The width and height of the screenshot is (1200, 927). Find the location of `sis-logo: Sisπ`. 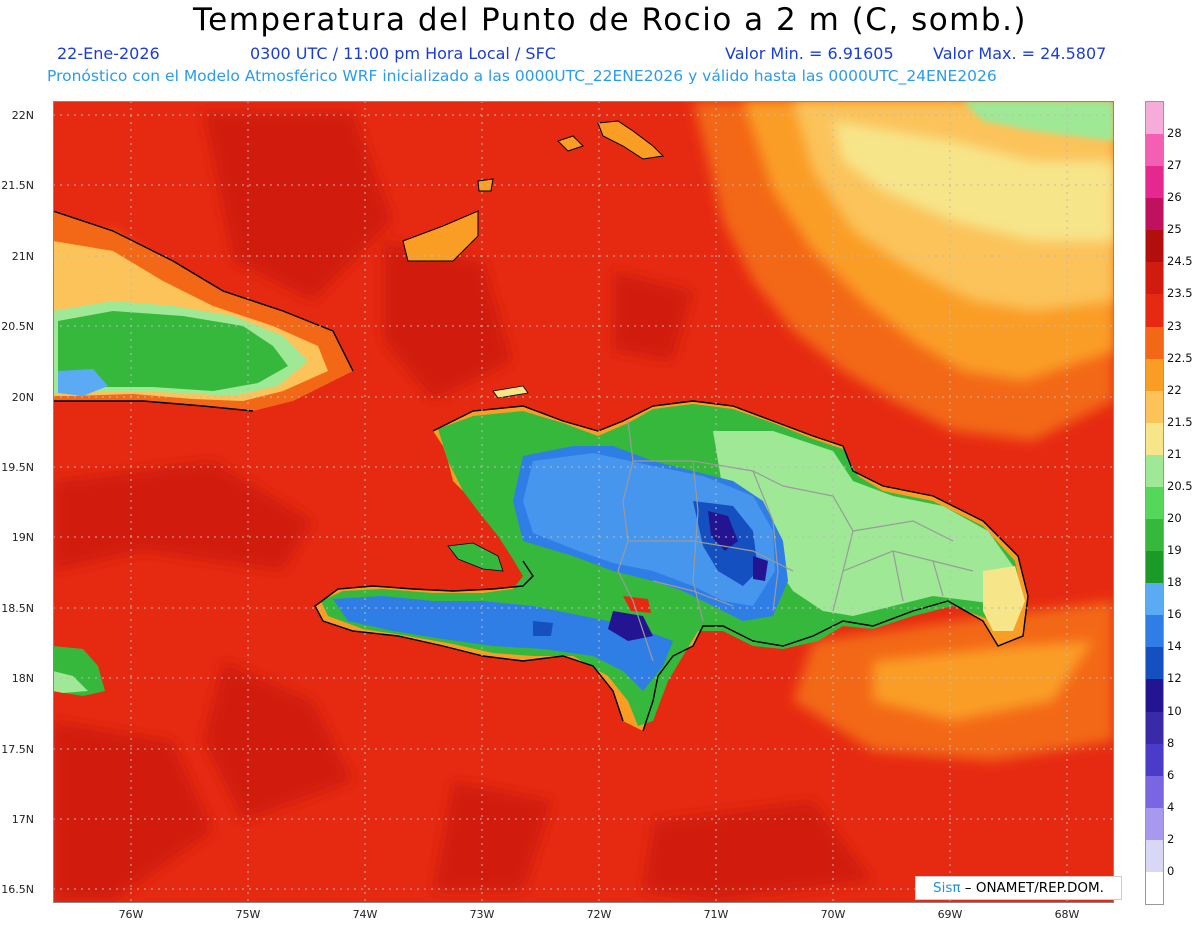

sis-logo: Sisπ is located at coordinates (947, 888).